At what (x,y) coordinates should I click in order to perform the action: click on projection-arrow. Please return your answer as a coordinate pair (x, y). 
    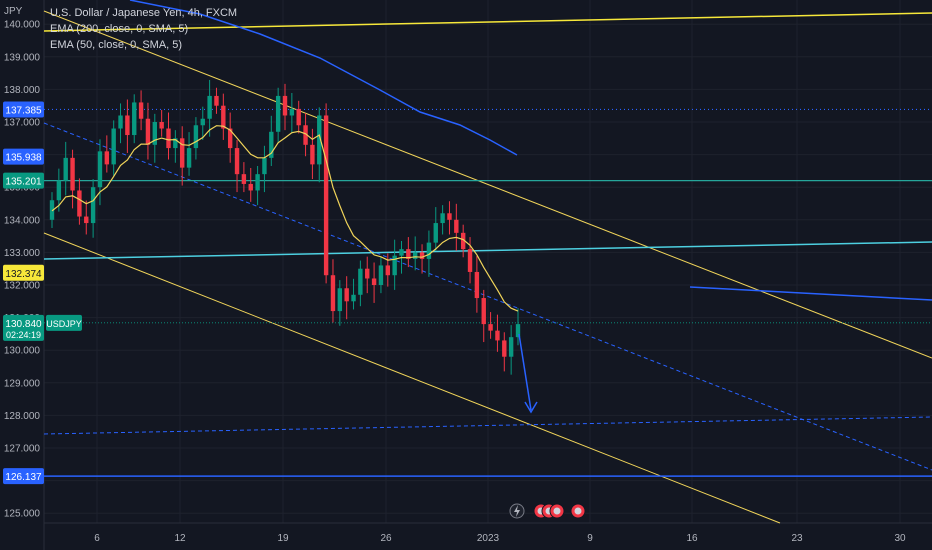
    Looking at the image, I should click on (525, 372).